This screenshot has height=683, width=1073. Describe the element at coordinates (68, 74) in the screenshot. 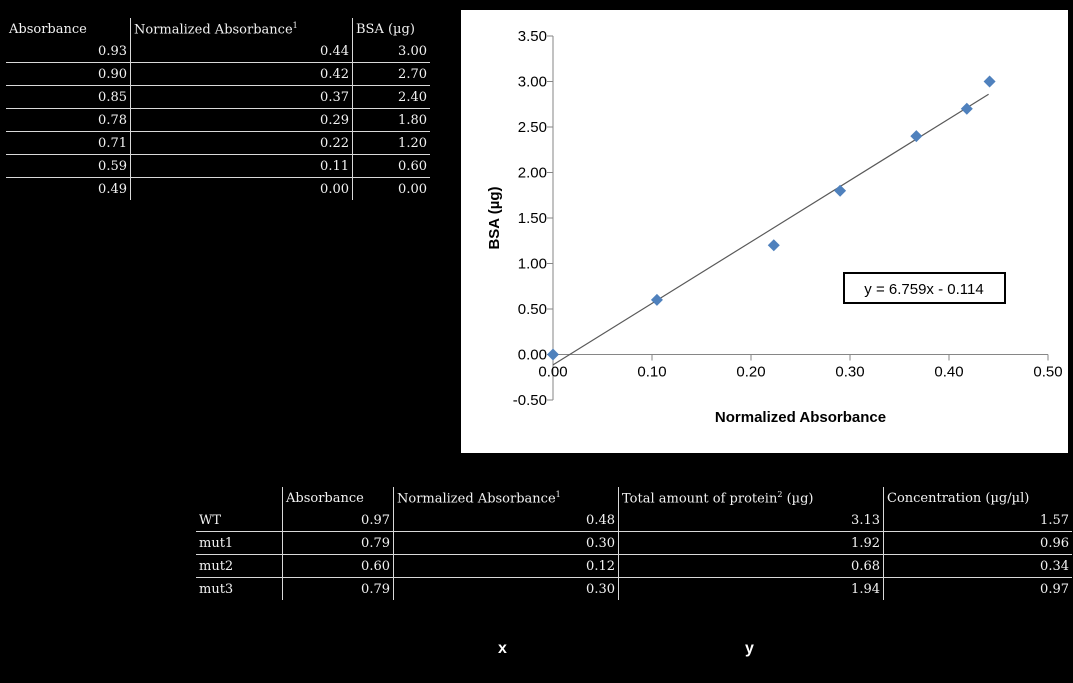

I see `cell-absorbance: 0.90` at that location.